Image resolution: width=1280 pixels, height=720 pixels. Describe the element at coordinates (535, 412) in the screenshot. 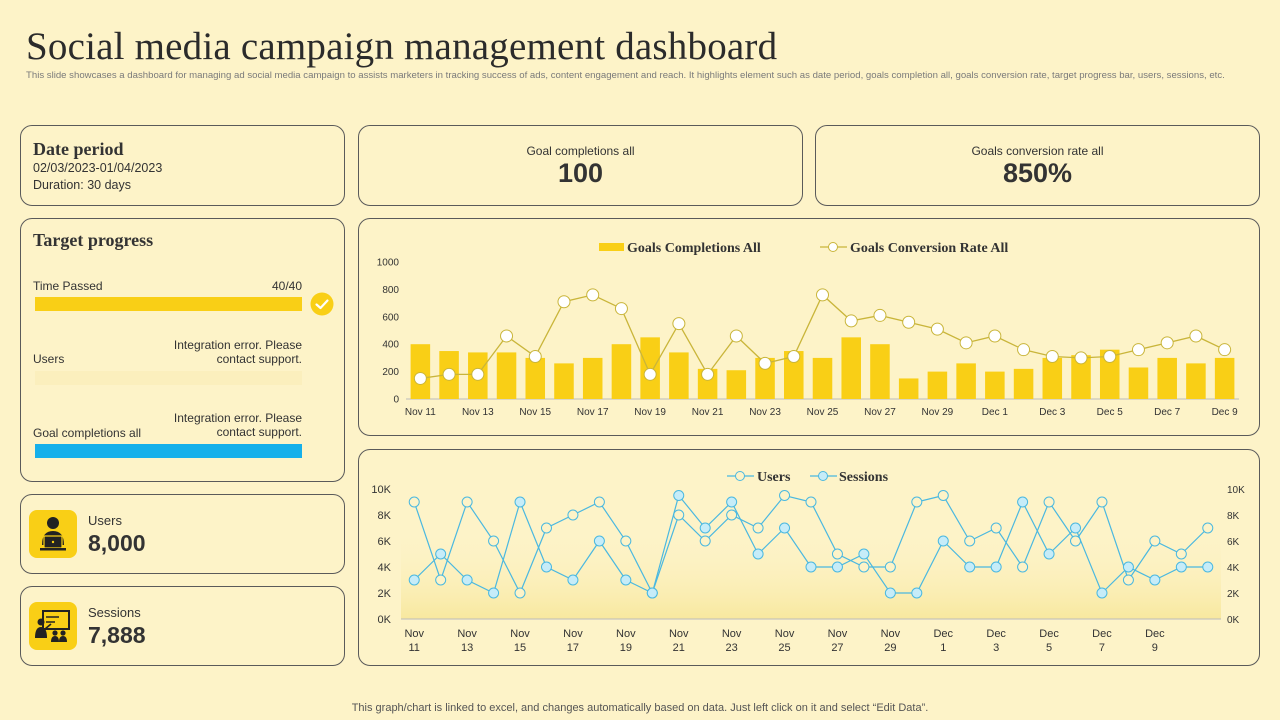

I see `x-tick-label: Nov 15` at that location.